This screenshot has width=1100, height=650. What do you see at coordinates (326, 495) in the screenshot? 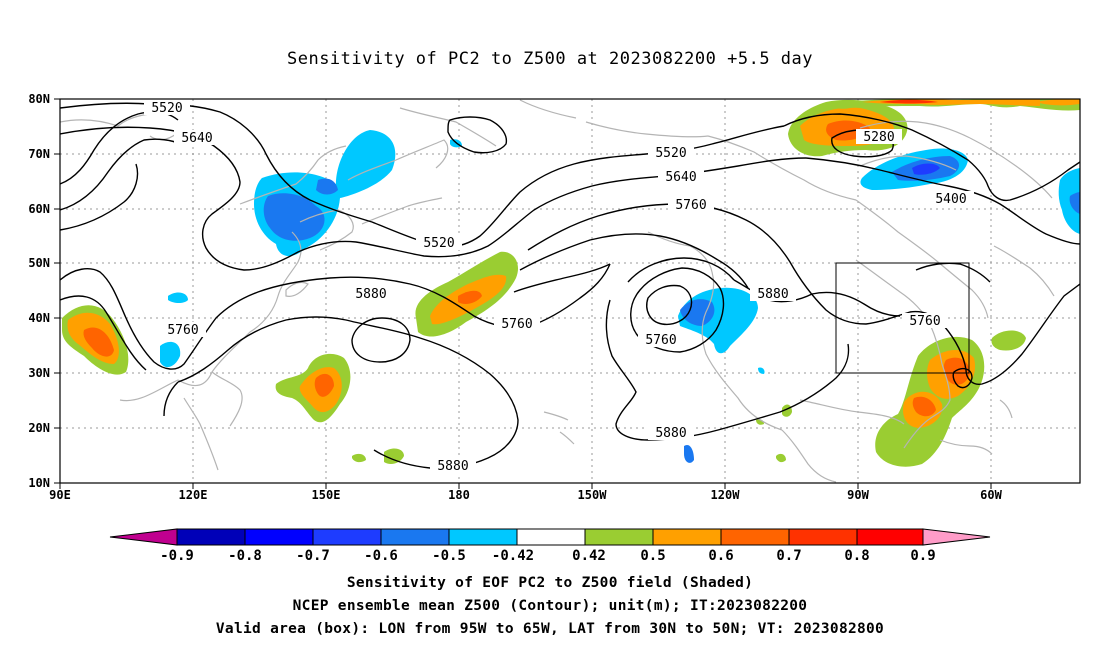
I see `lon-label: 150E` at bounding box center [326, 495].